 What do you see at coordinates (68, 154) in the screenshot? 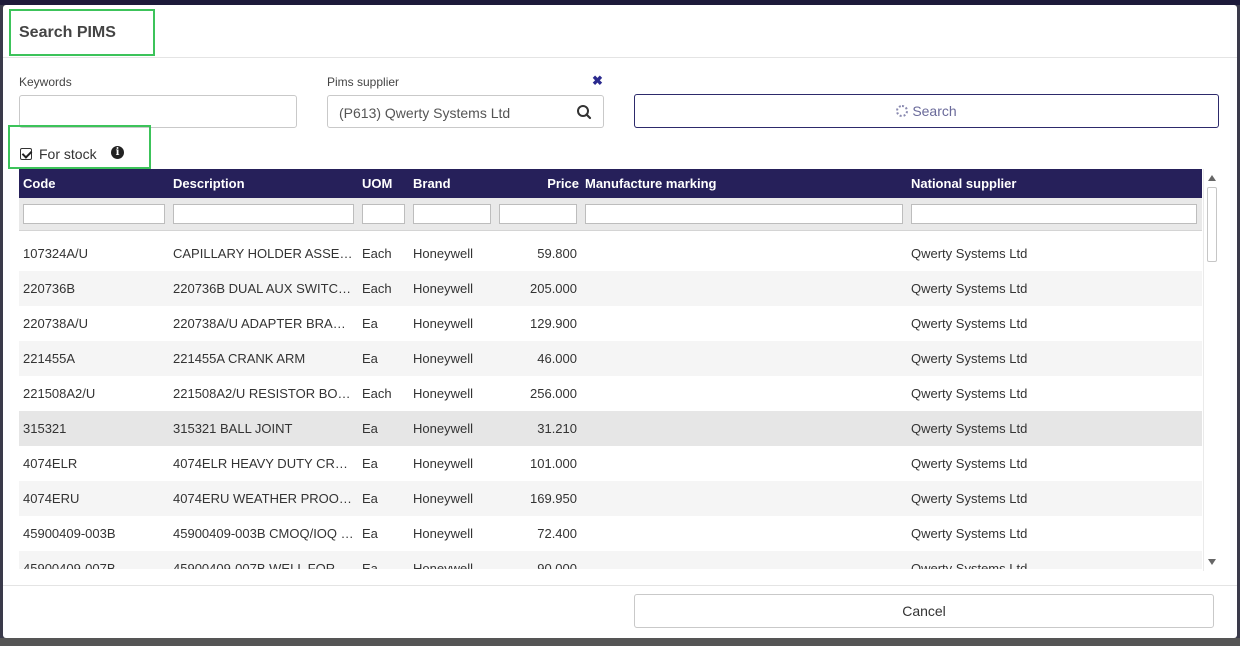
I see `for-stock-label: For stock` at bounding box center [68, 154].